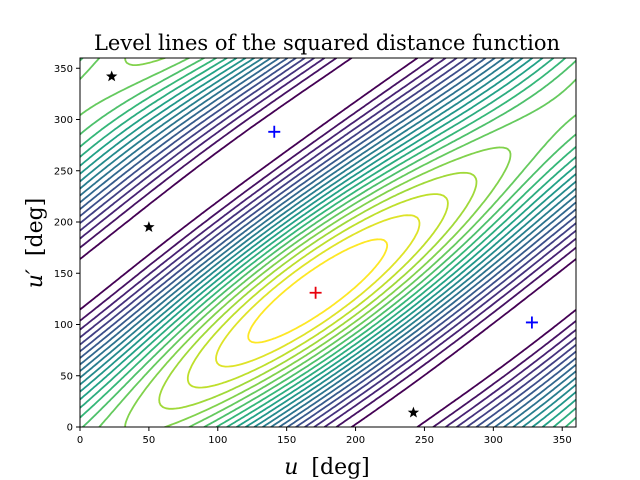  What do you see at coordinates (493, 440) in the screenshot?
I see `x-tick-label: 300` at bounding box center [493, 440].